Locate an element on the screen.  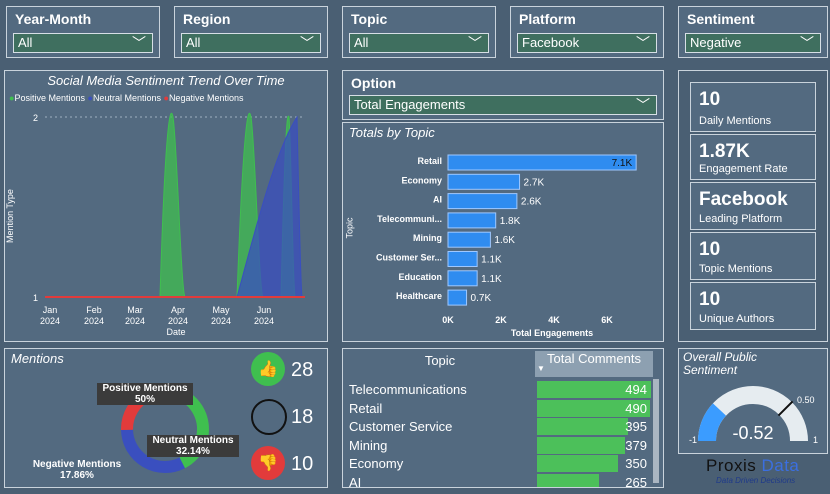
table-row: AI 265 is located at coordinates (499, 480).